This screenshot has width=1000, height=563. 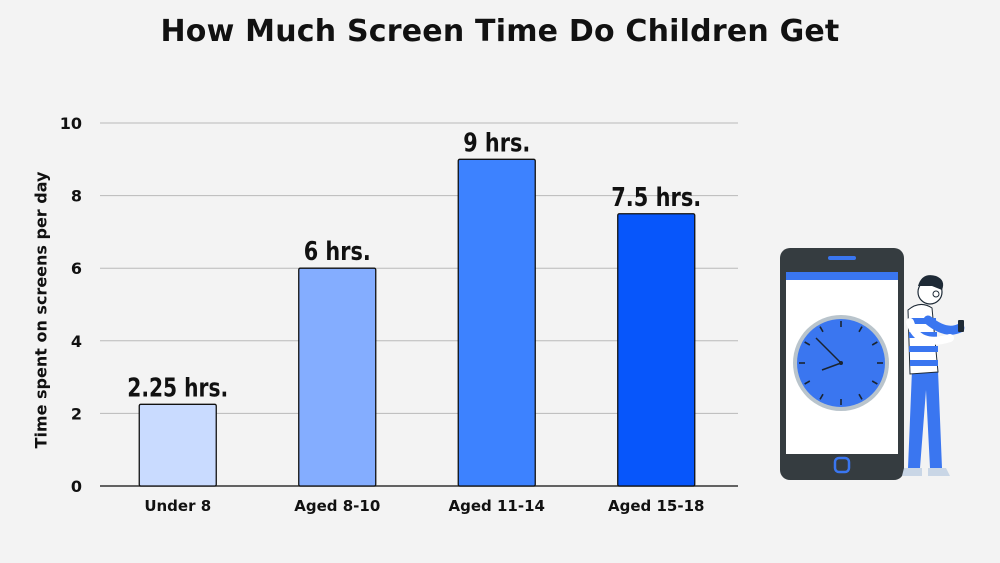 I want to click on phone-speaker, so click(x=842, y=258).